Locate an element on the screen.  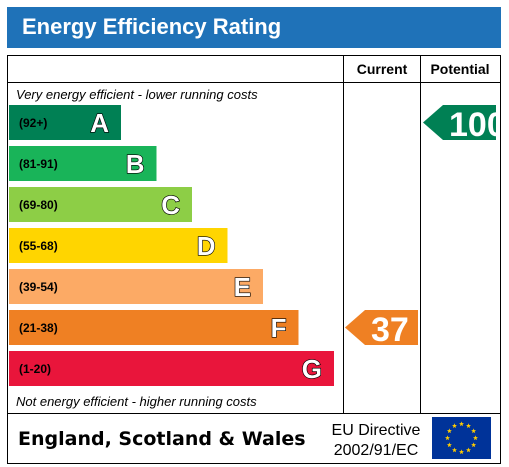
eu-directive-line2: 2002/91/EC is located at coordinates (376, 450).